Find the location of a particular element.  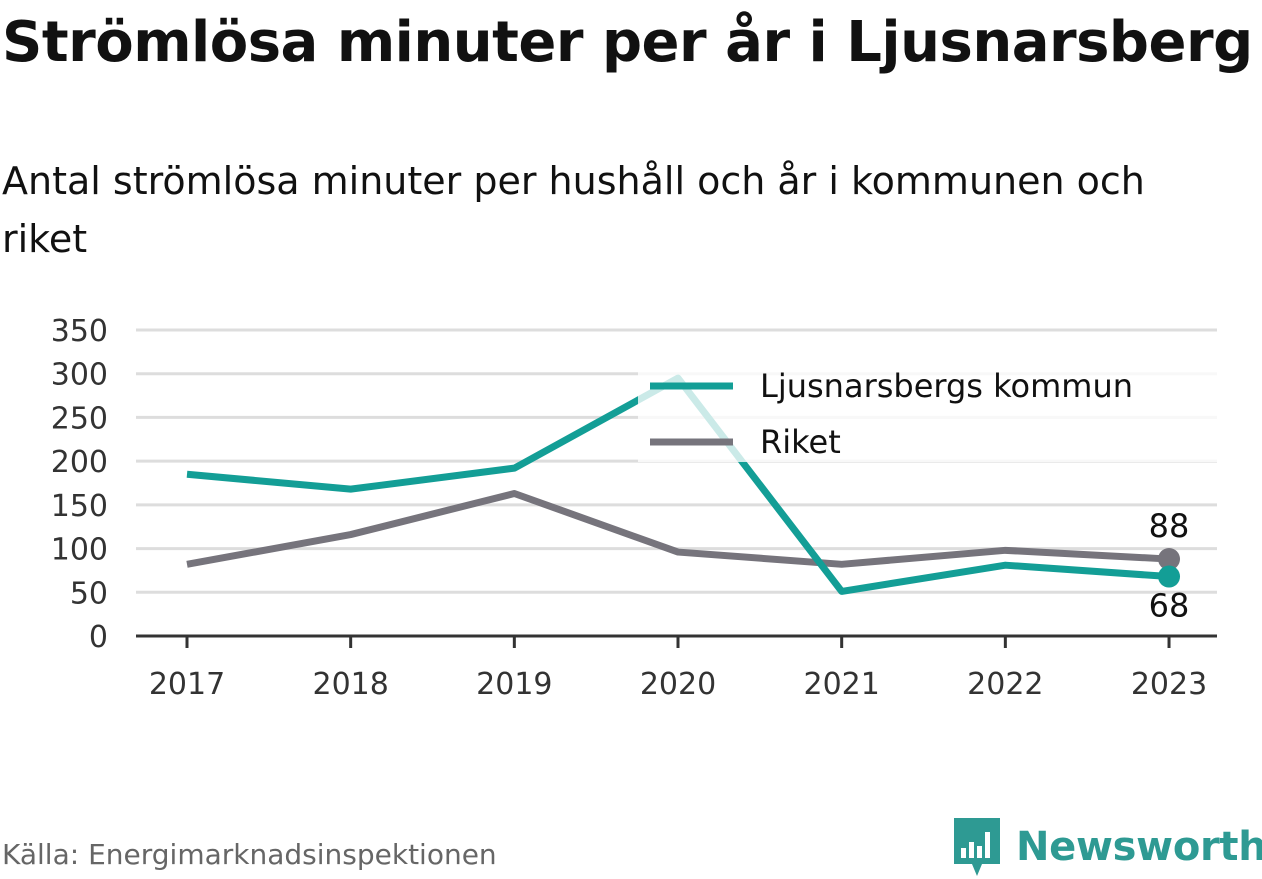

y-tick-label: 150 is located at coordinates (79, 506).